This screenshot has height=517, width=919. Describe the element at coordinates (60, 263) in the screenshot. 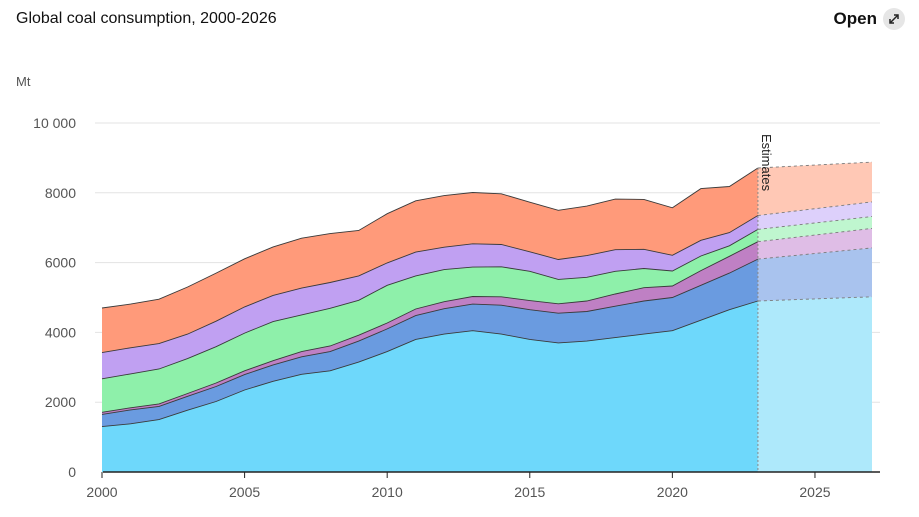

I see `y-tick-label: 6000` at that location.